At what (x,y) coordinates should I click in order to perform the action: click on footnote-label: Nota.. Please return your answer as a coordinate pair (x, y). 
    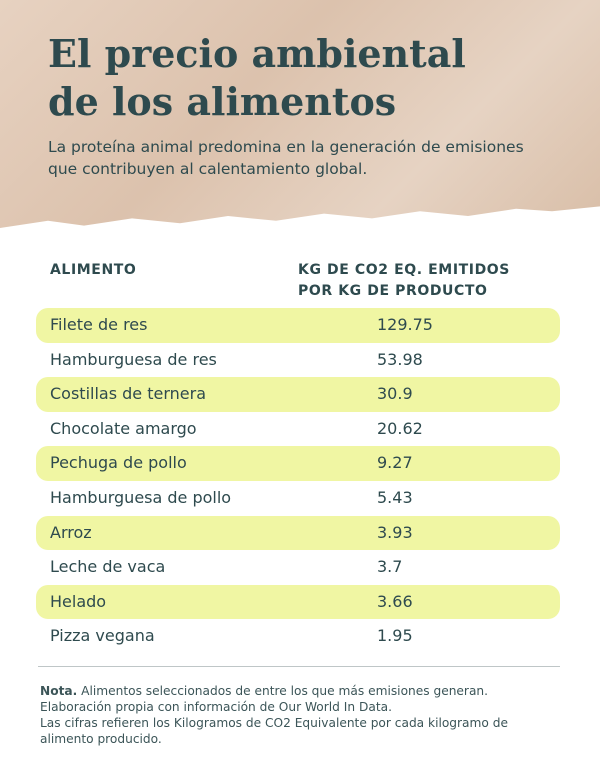
    Looking at the image, I should click on (59, 691).